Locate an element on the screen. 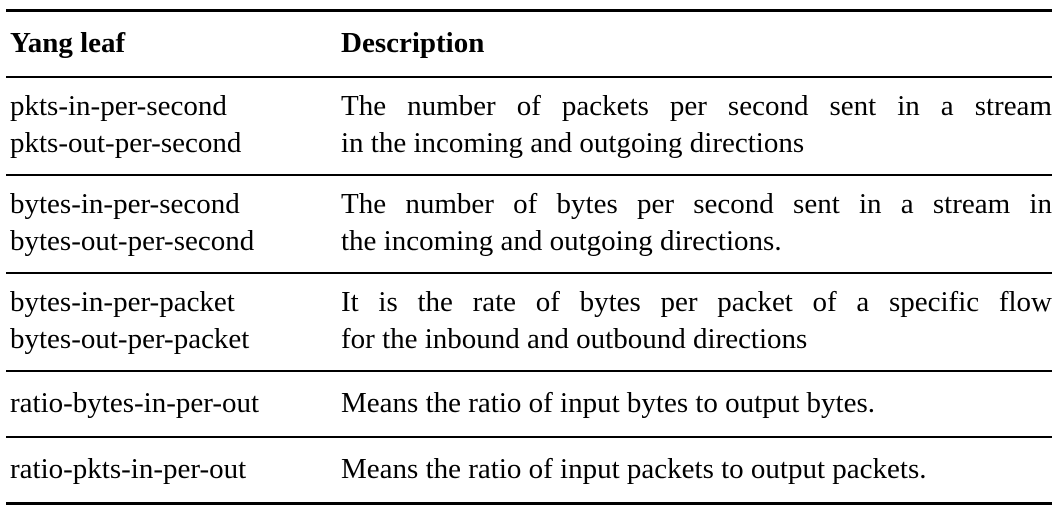 This screenshot has width=1058, height=506. yang-leaf-cell: ratio-pkts-in-per-out is located at coordinates (172, 470).